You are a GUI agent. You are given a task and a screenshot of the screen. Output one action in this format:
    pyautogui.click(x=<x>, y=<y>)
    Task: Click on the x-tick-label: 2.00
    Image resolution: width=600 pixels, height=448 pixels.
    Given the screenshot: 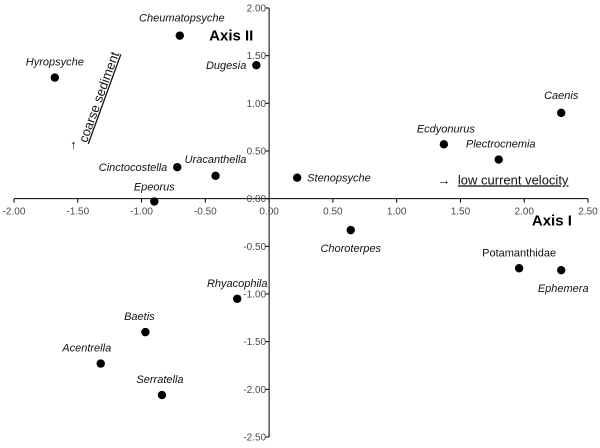 What is the action you would take?
    pyautogui.click(x=524, y=212)
    